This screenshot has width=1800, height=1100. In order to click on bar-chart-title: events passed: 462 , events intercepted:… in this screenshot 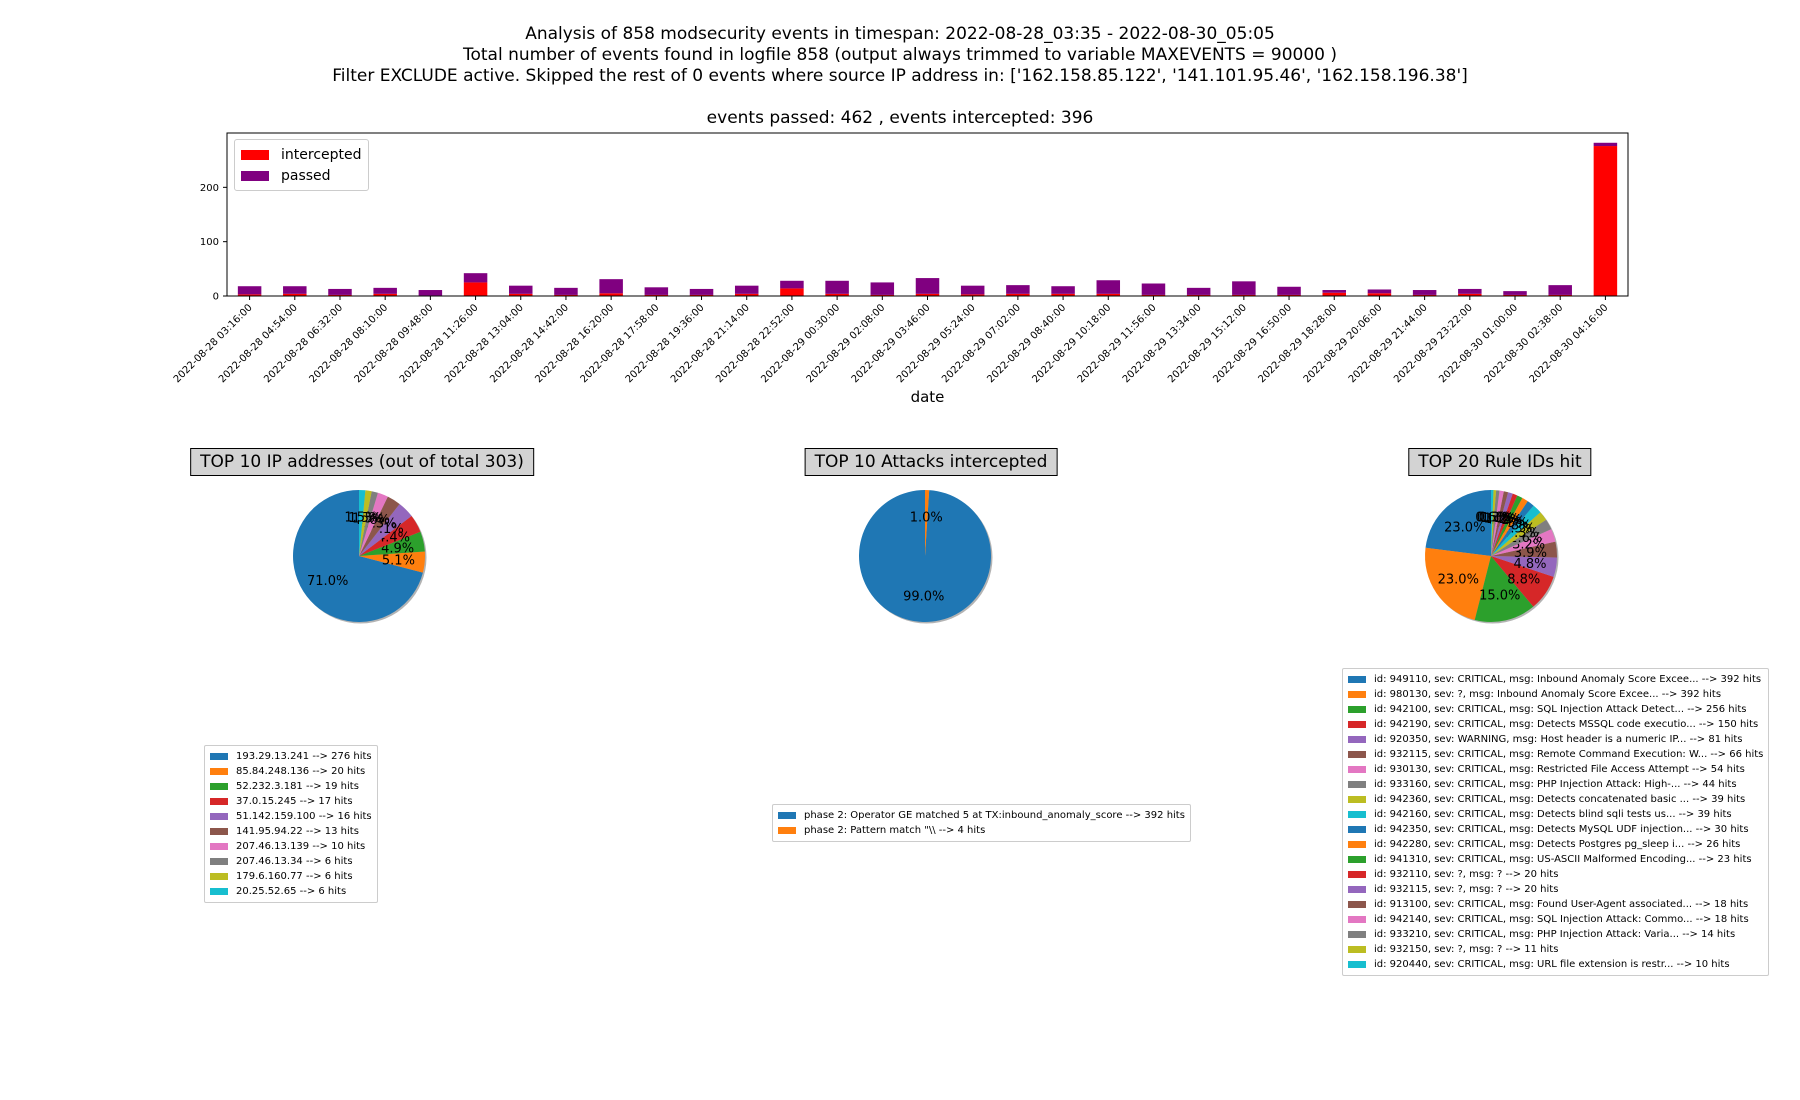, I will do `click(900, 118)`.